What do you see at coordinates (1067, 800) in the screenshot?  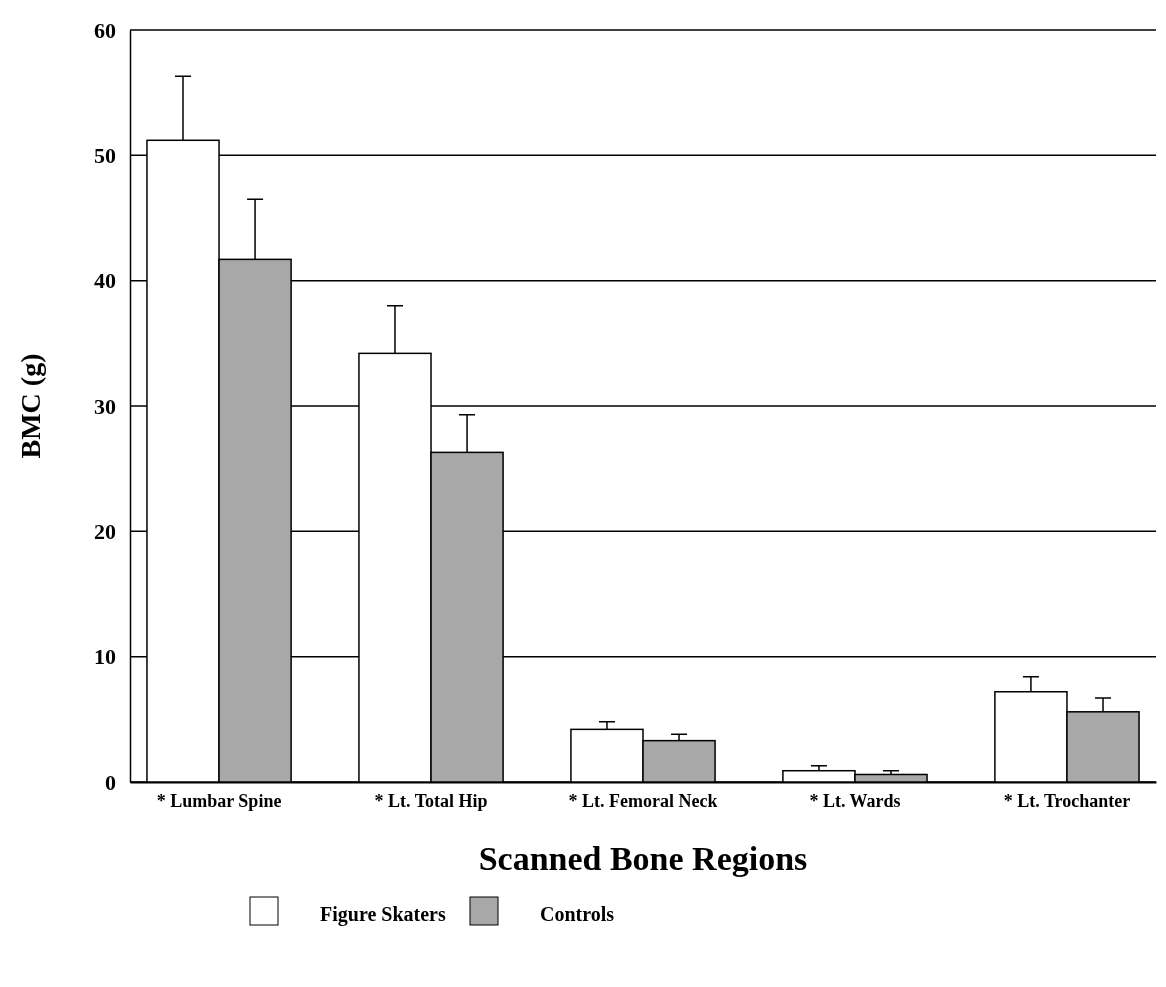 I see `x-tick-label: * Lt. Trochanter` at bounding box center [1067, 800].